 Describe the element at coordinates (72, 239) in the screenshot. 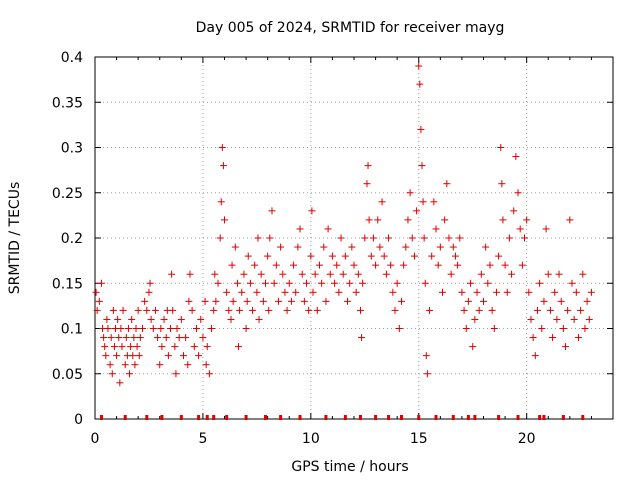

I see `y-tick-label: 0.2` at that location.